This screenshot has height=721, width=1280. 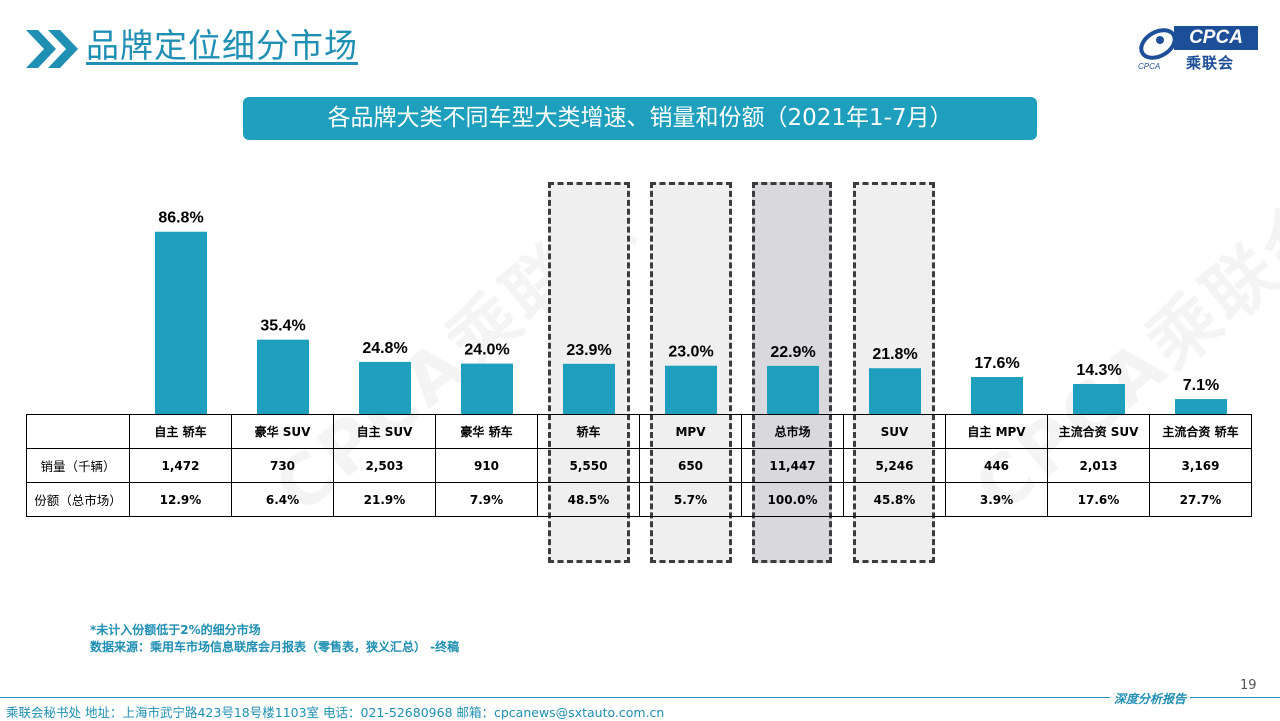 What do you see at coordinates (282, 431) in the screenshot?
I see `table-header-cell: 豪华 SUV` at bounding box center [282, 431].